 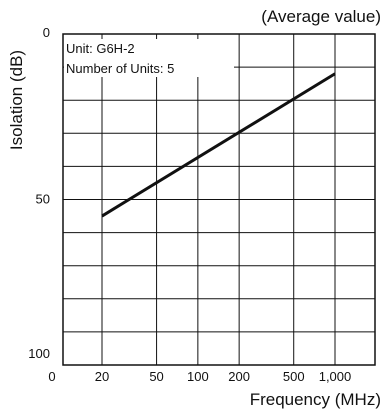 I want to click on x-tick-label: 100, so click(x=198, y=376).